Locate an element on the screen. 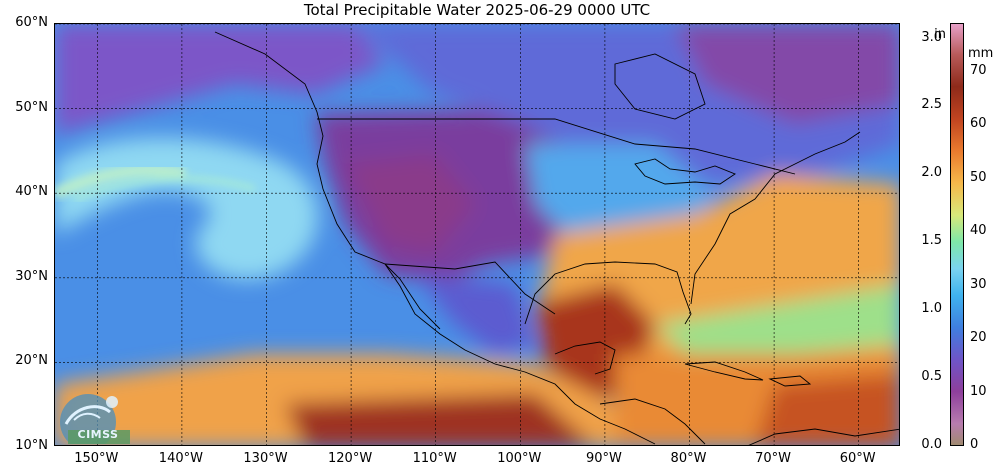  longitude-label: 60°W is located at coordinates (857, 458).